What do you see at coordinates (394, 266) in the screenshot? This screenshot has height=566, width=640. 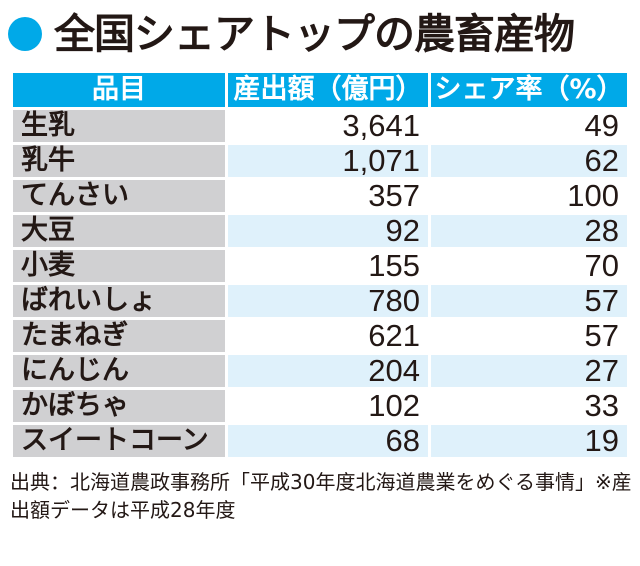 I see `value-cell: 155` at bounding box center [394, 266].